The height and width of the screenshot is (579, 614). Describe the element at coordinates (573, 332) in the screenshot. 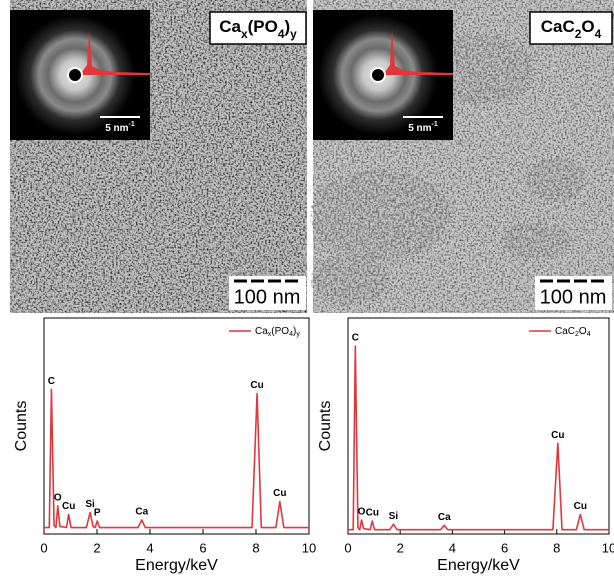

I see `legend-label: CaC2O4` at that location.